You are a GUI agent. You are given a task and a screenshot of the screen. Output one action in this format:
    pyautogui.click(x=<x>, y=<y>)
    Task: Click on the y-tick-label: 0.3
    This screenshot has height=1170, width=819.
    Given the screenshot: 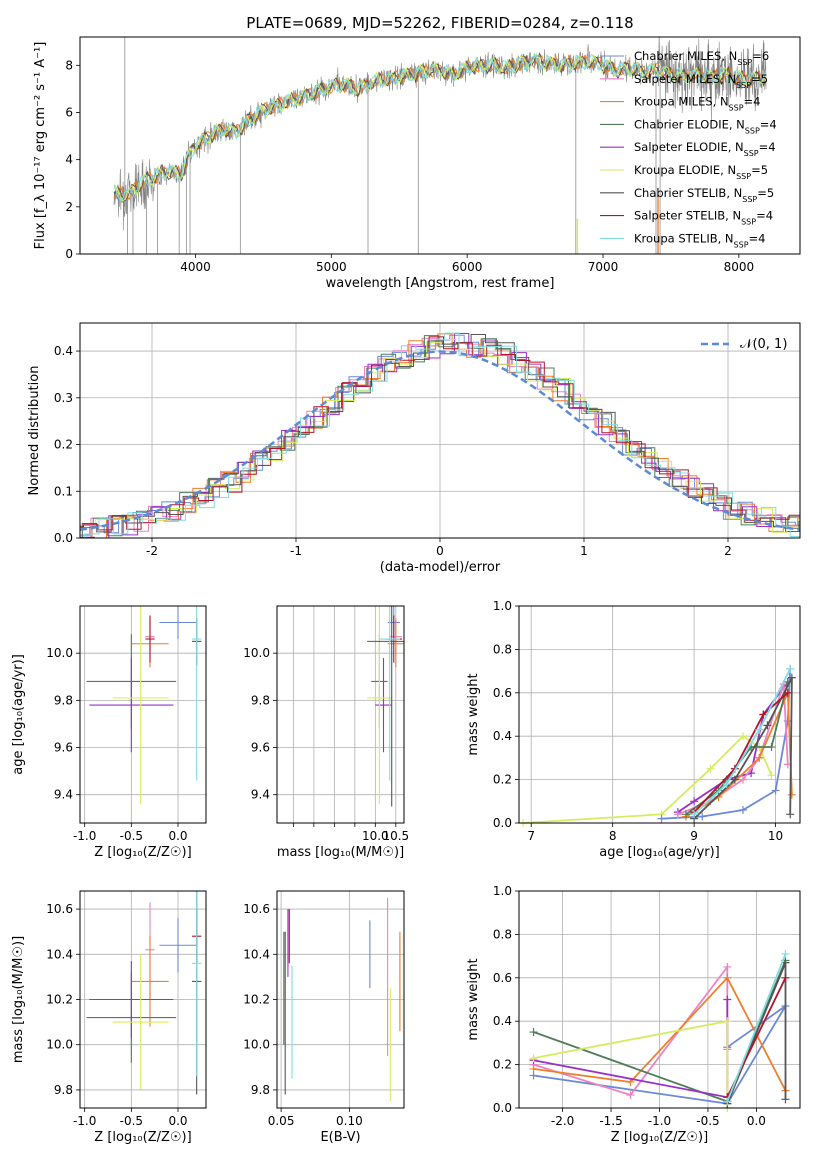 What is the action you would take?
    pyautogui.click(x=63, y=398)
    